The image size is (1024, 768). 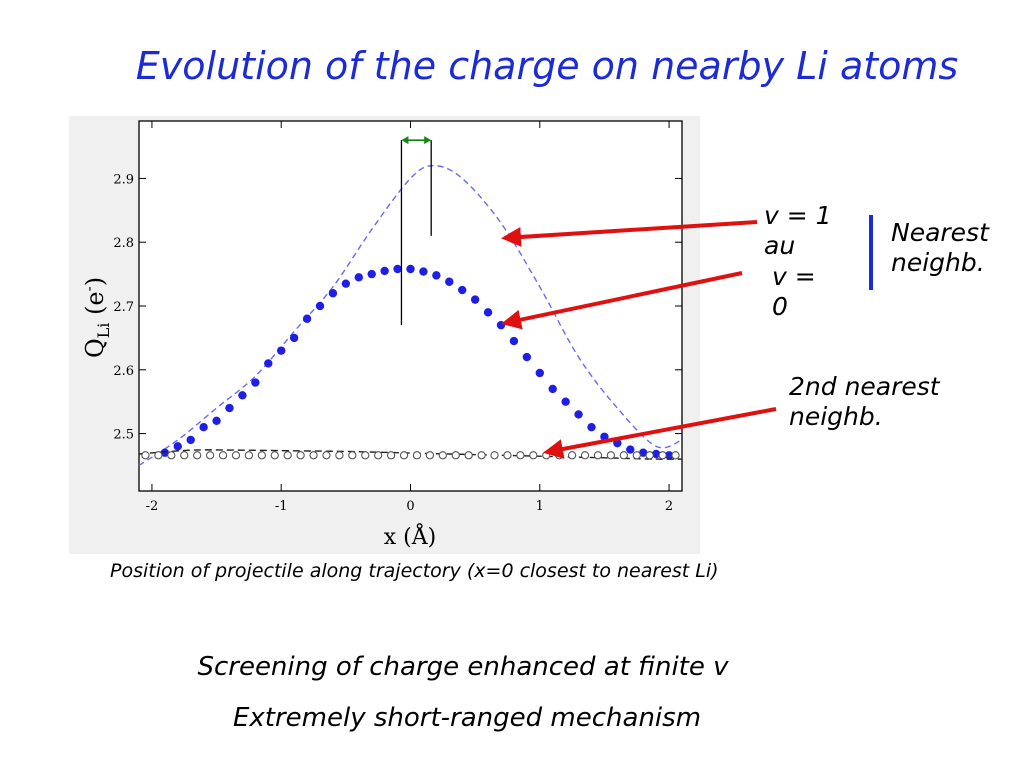 What do you see at coordinates (123, 179) in the screenshot?
I see `y-tick-label: 2.9` at bounding box center [123, 179].